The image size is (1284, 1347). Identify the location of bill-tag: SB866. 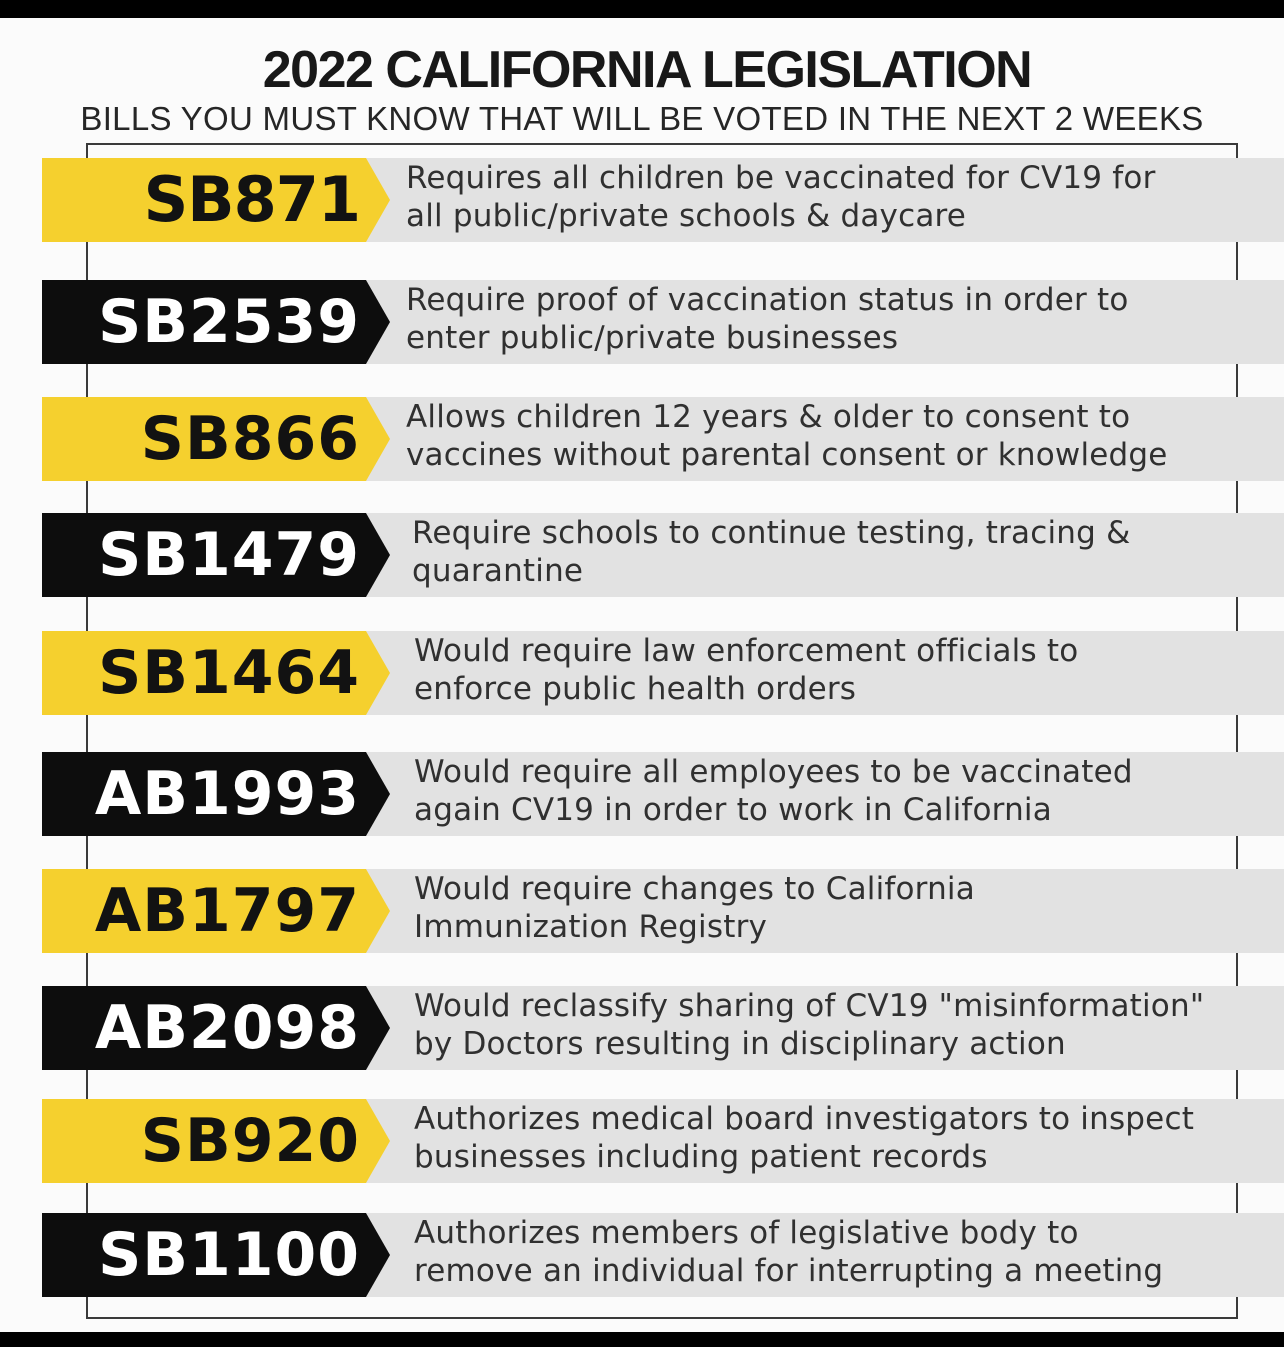
(216, 439).